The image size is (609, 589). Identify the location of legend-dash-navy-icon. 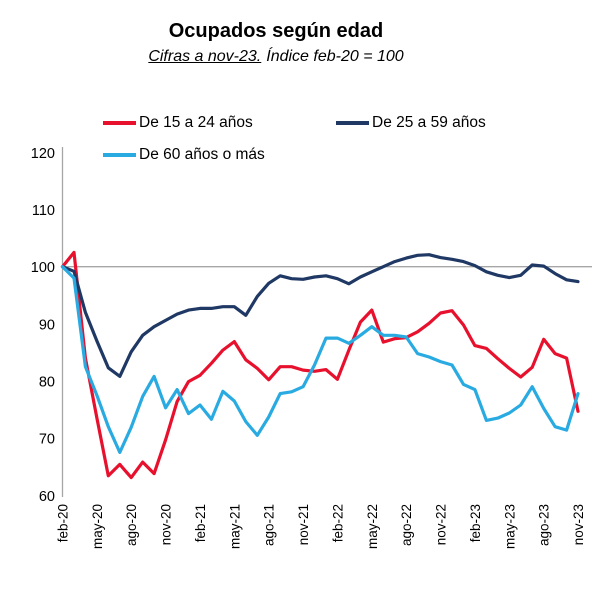
(352, 123).